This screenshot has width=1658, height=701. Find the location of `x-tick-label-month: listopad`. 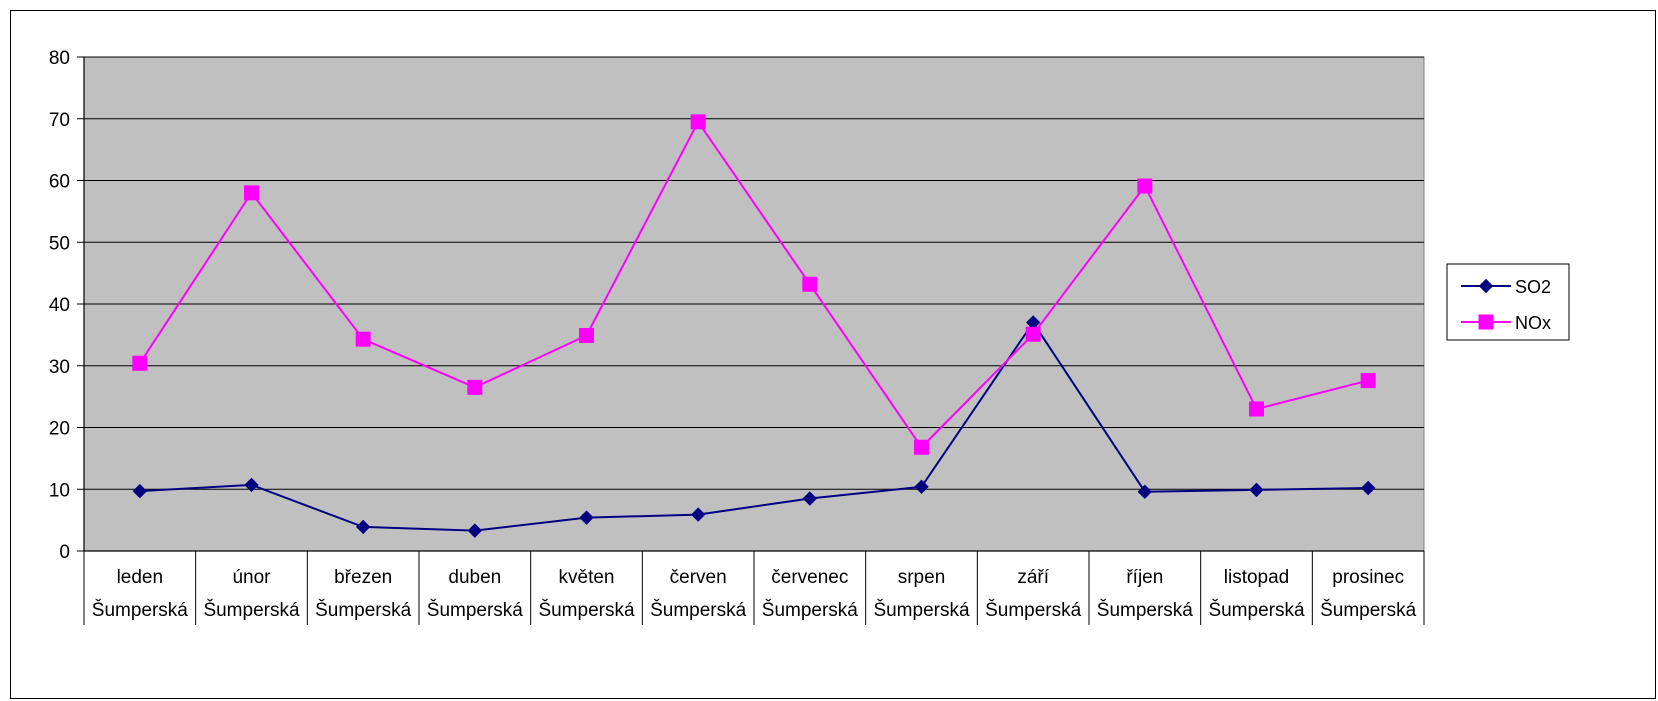

x-tick-label-month: listopad is located at coordinates (1257, 577).